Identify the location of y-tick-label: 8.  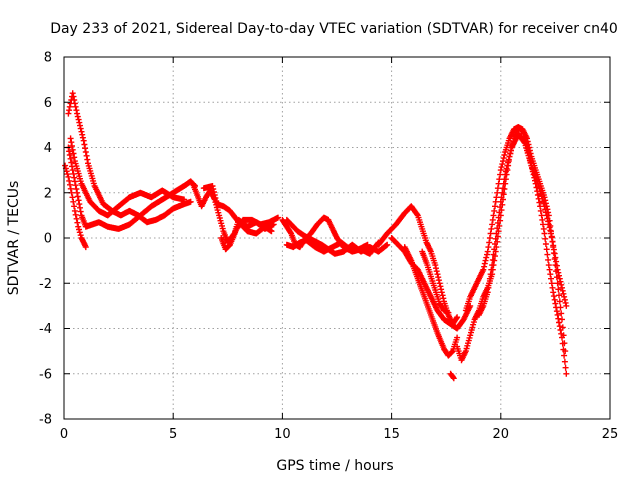
(48, 58).